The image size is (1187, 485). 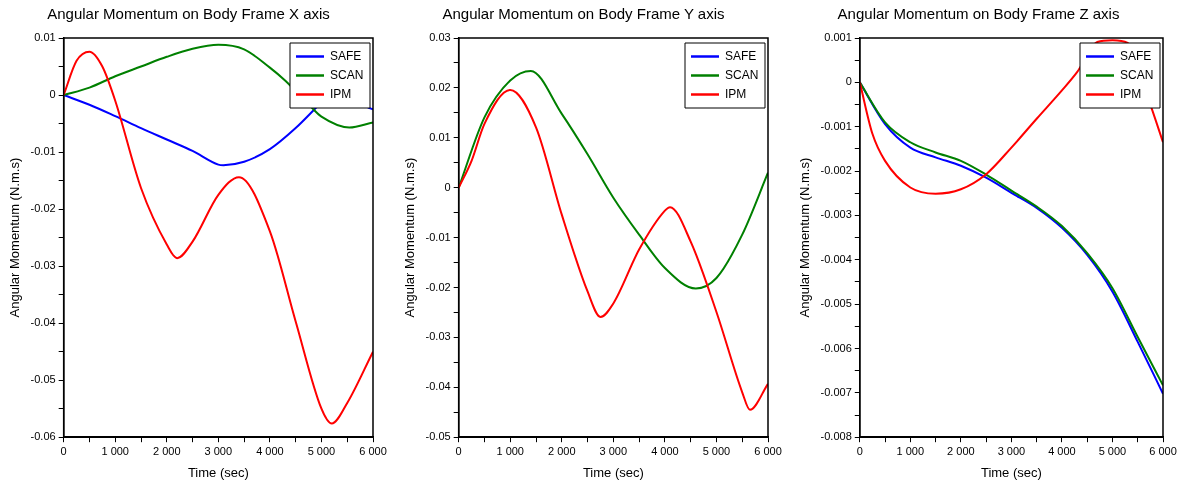 What do you see at coordinates (836, 170) in the screenshot?
I see `y-tick-label: -0.002` at bounding box center [836, 170].